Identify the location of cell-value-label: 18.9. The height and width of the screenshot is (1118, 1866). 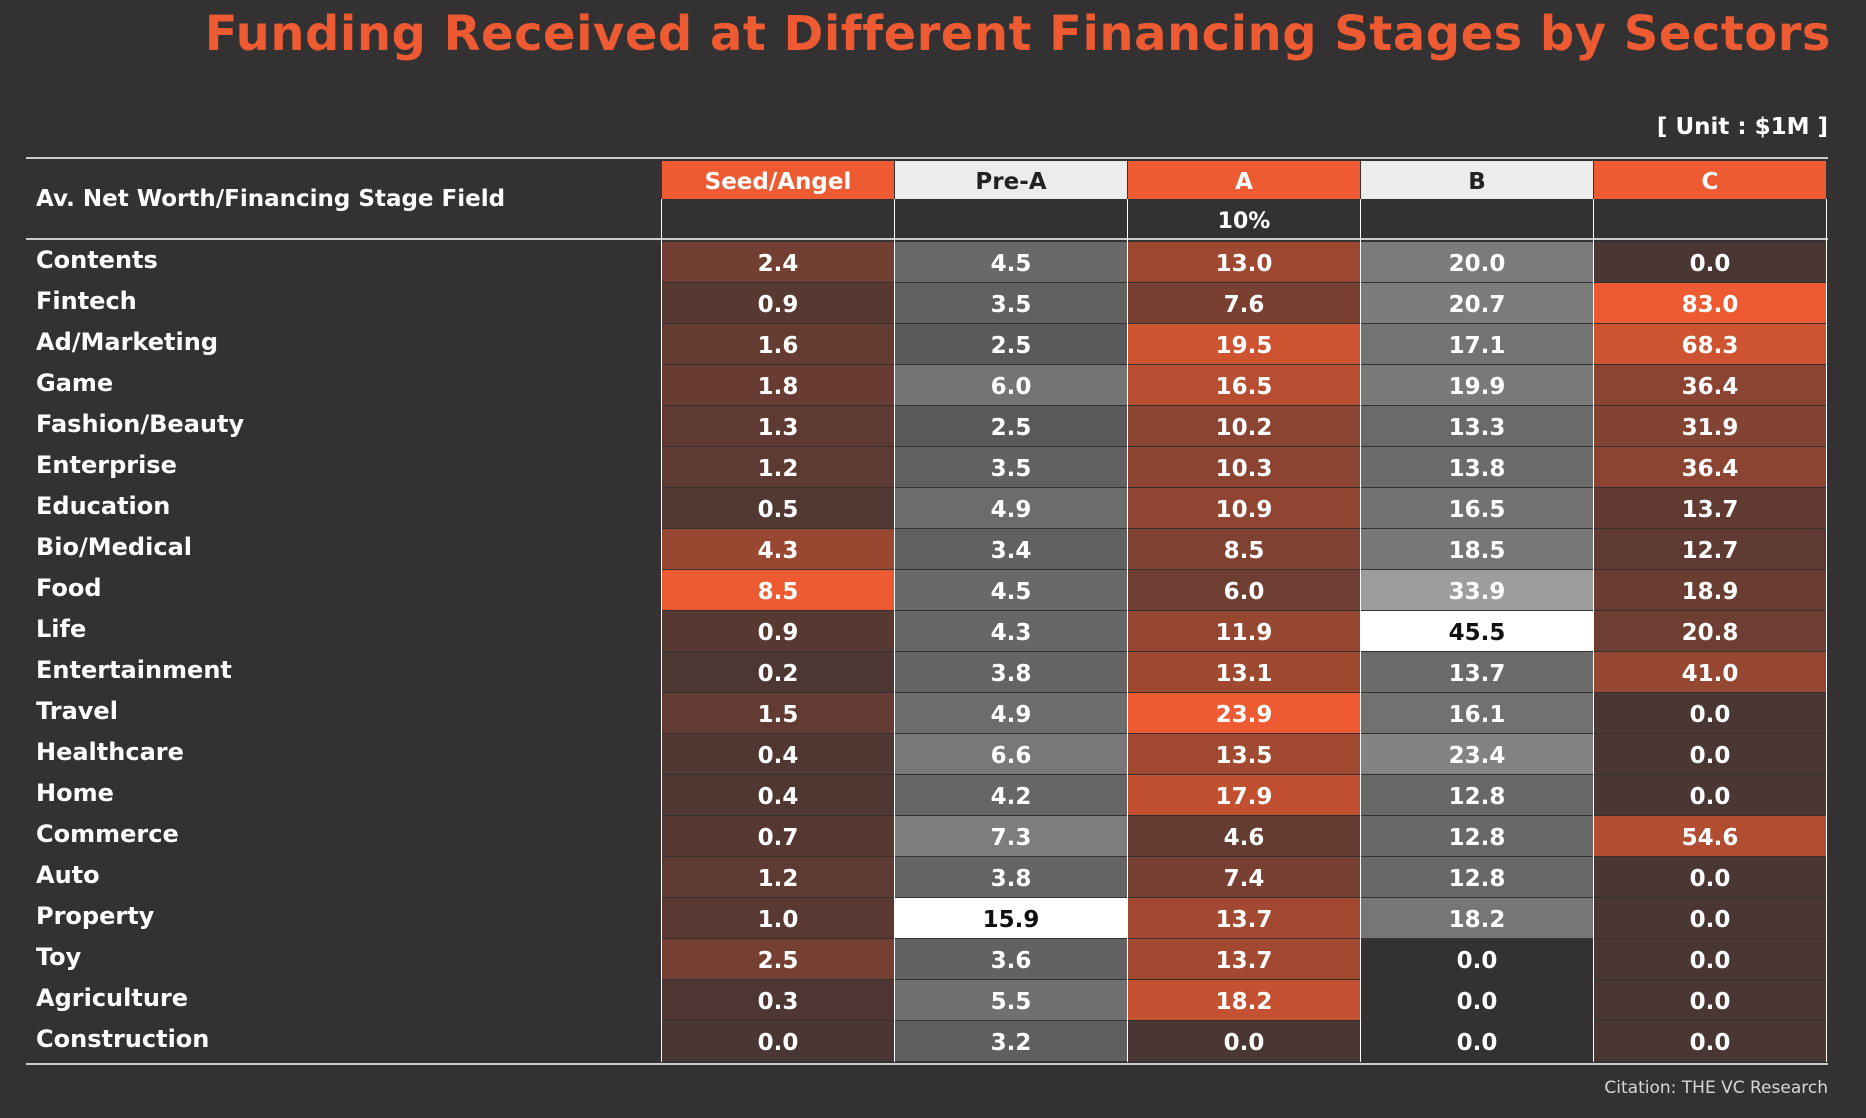
(1710, 592).